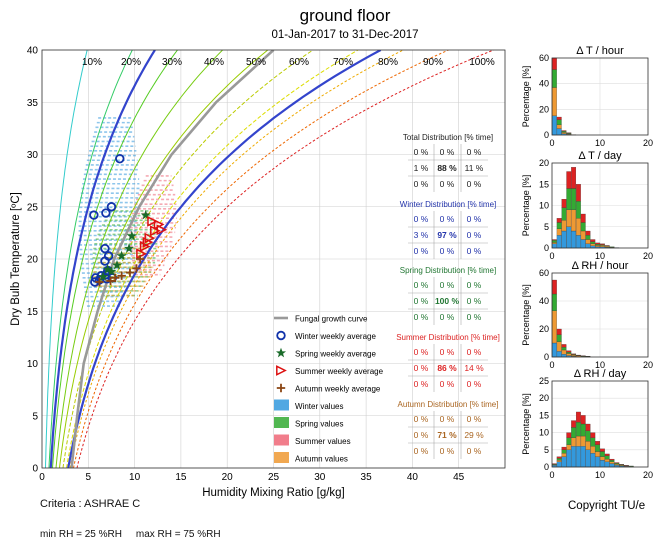  I want to click on legend-label: Autumn values, so click(321, 459).